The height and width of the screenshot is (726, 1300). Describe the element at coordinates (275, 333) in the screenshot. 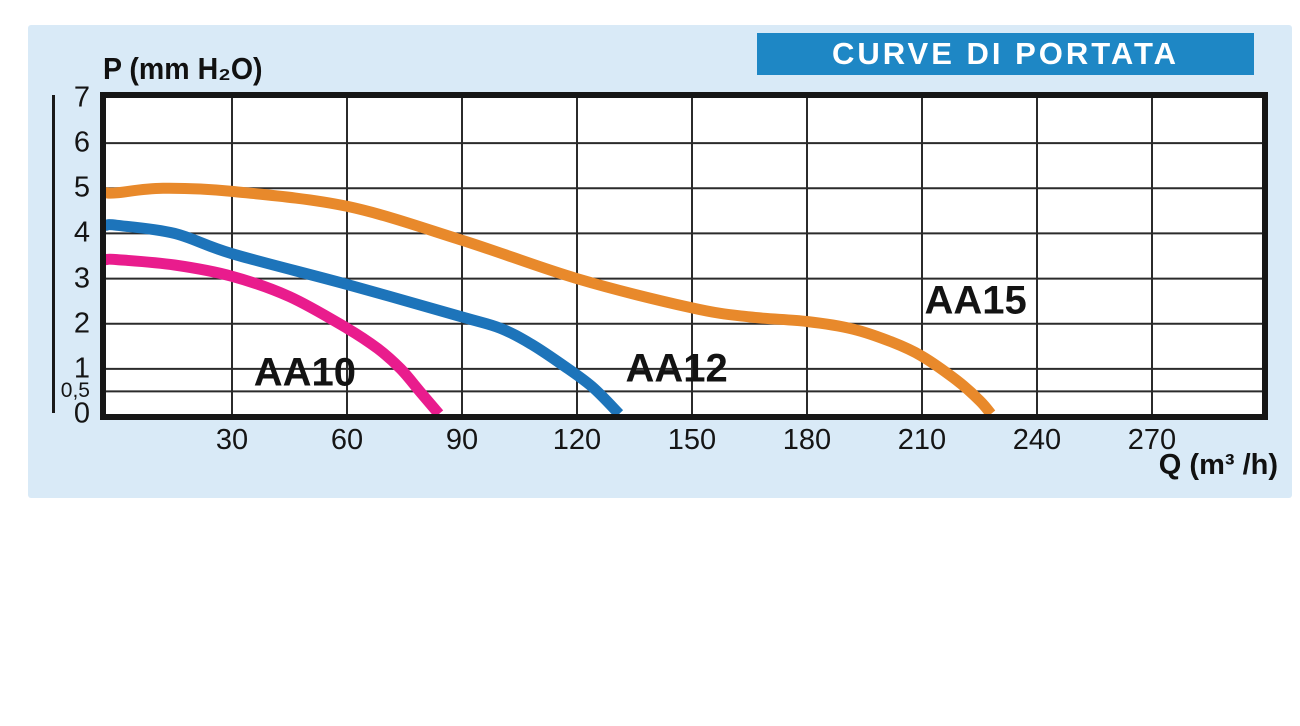

I see `curve-AA10` at that location.